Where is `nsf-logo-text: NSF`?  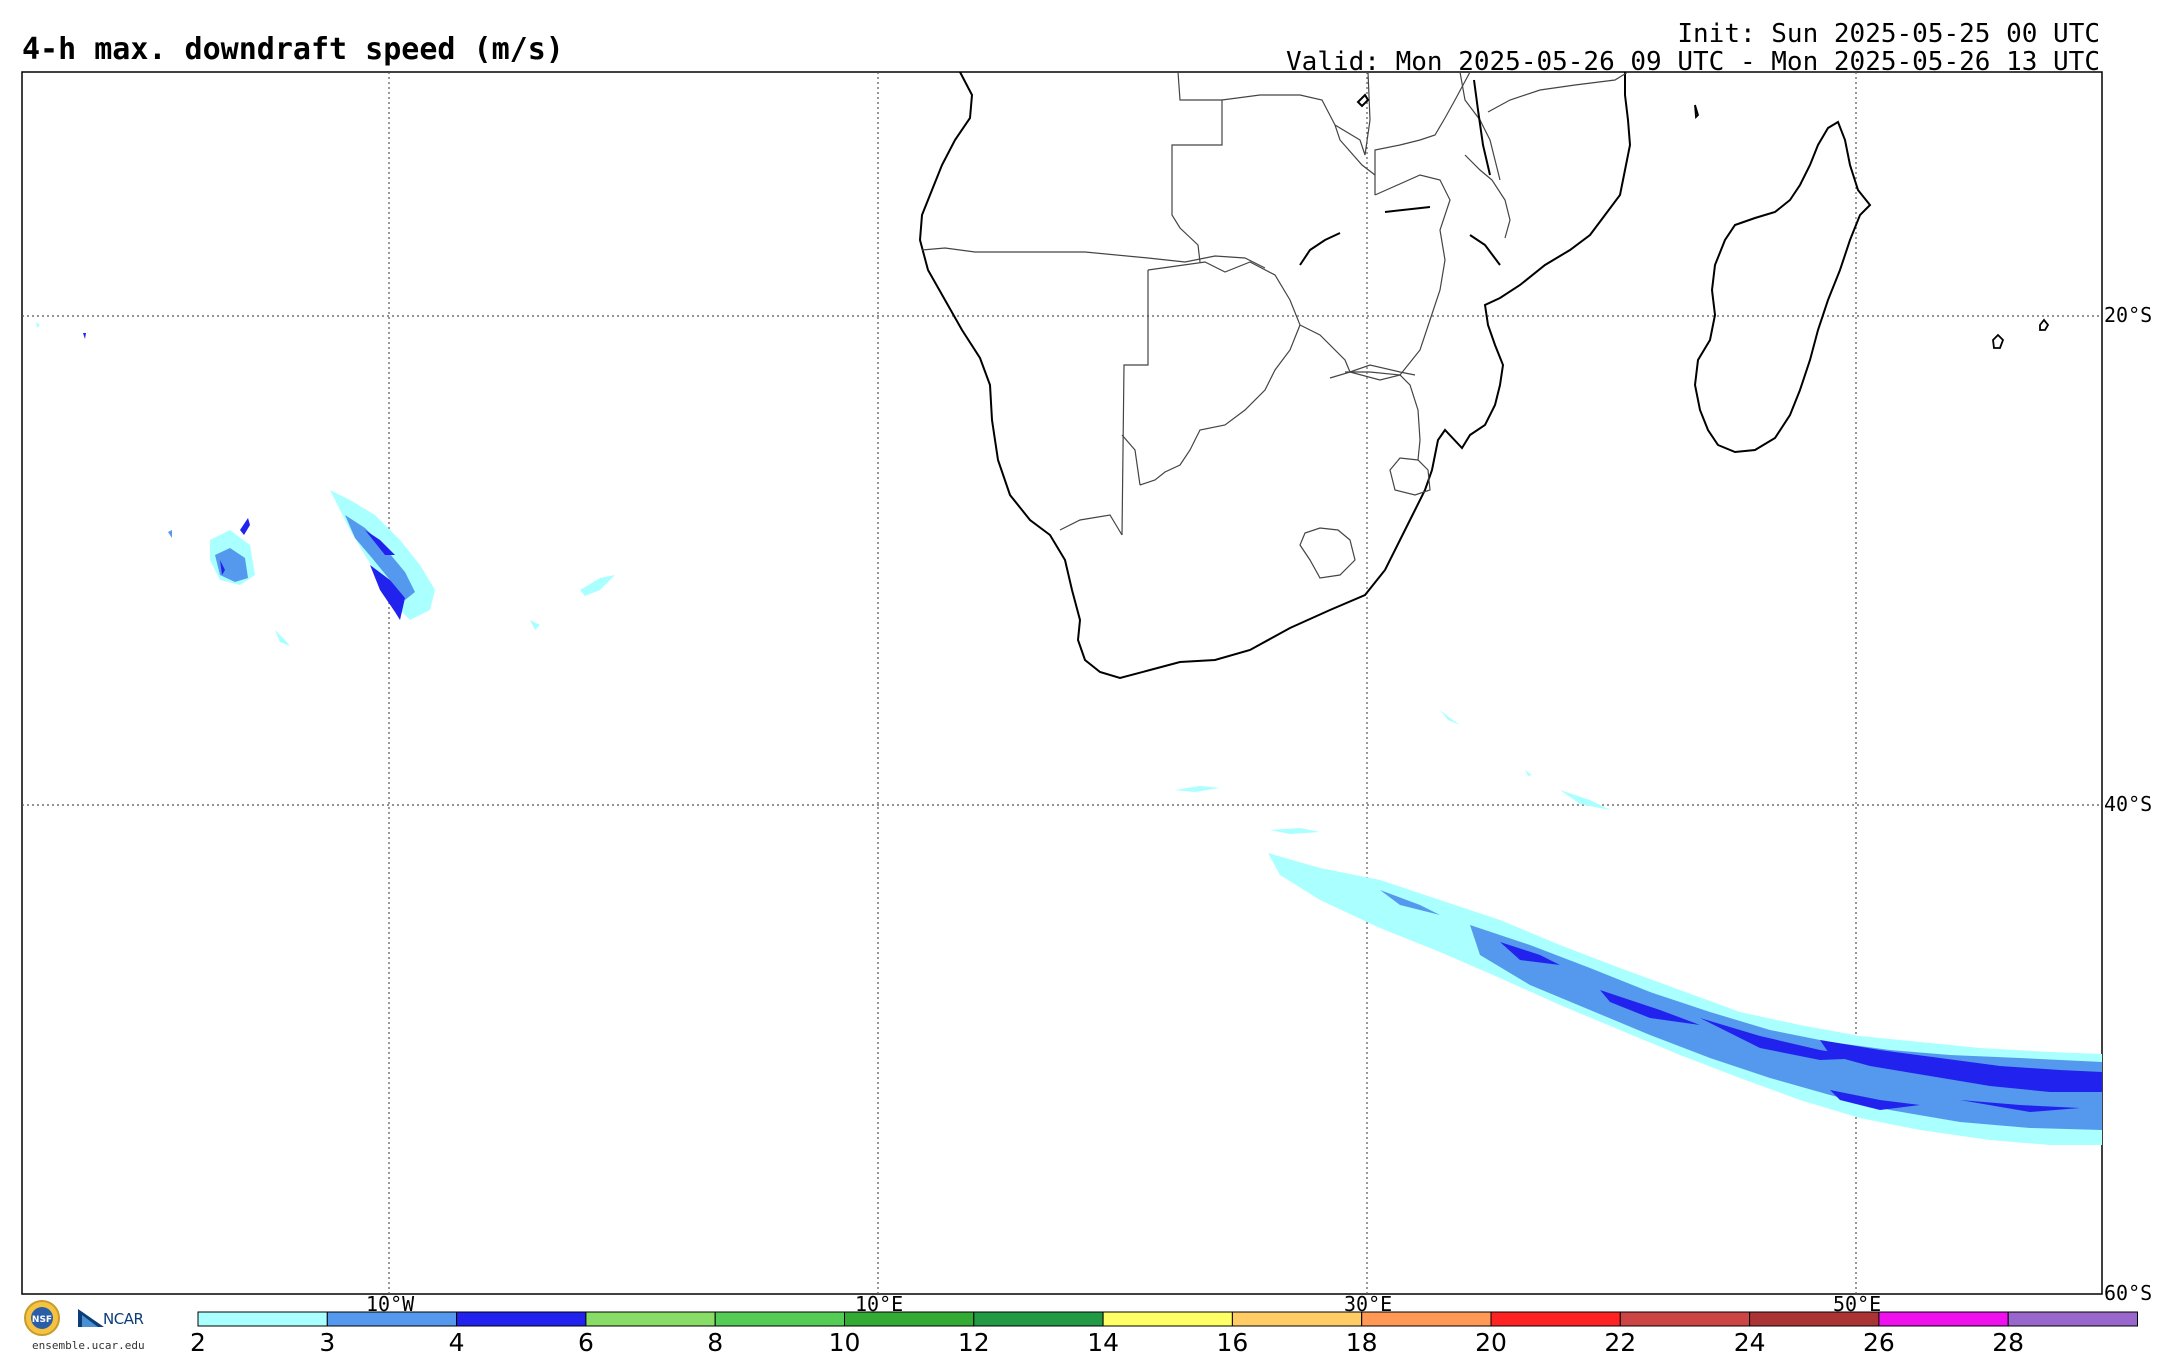 nsf-logo-text: NSF is located at coordinates (42, 1320).